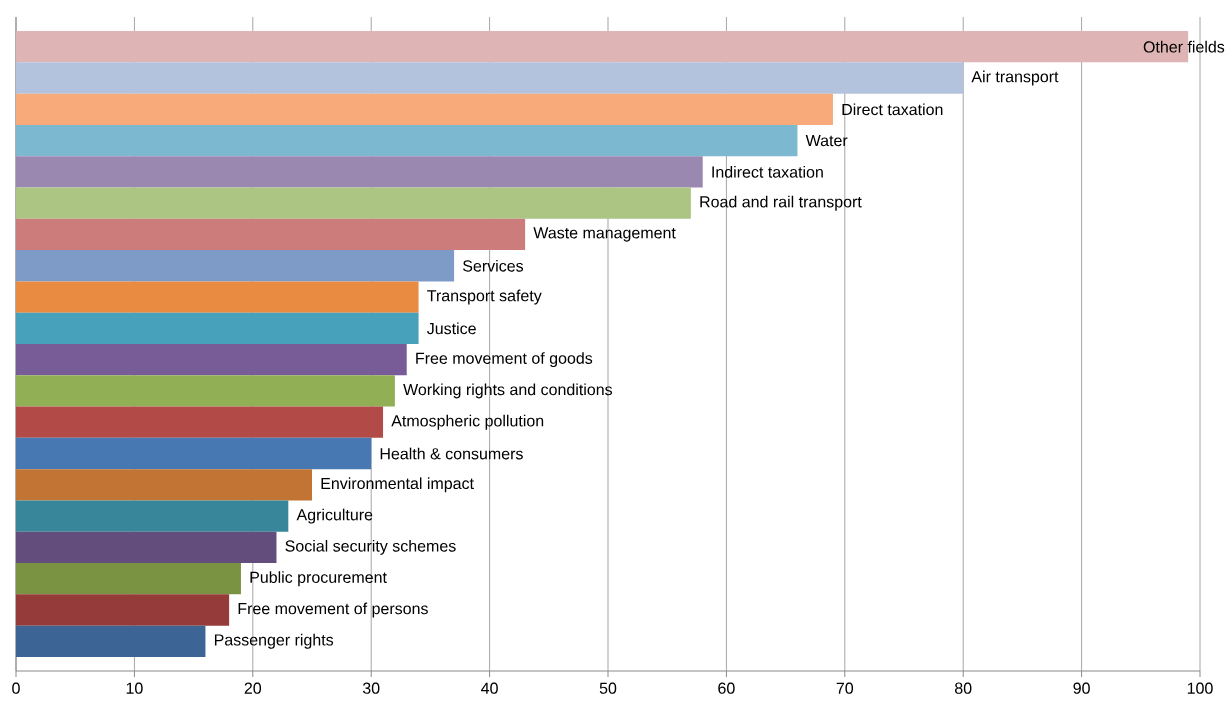 The width and height of the screenshot is (1226, 702). I want to click on y-tick-label: Health & consumers, so click(451, 453).